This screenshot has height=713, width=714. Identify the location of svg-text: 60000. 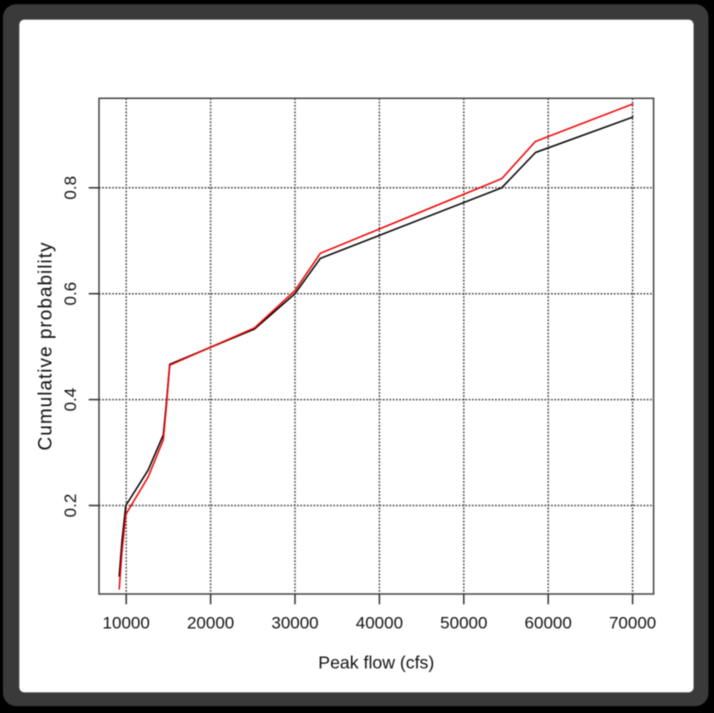
(548, 623).